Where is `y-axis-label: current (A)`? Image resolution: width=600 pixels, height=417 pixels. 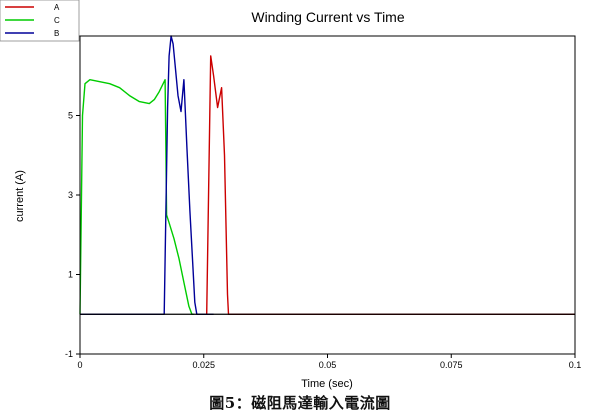
y-axis-label: current (A) is located at coordinates (20, 196).